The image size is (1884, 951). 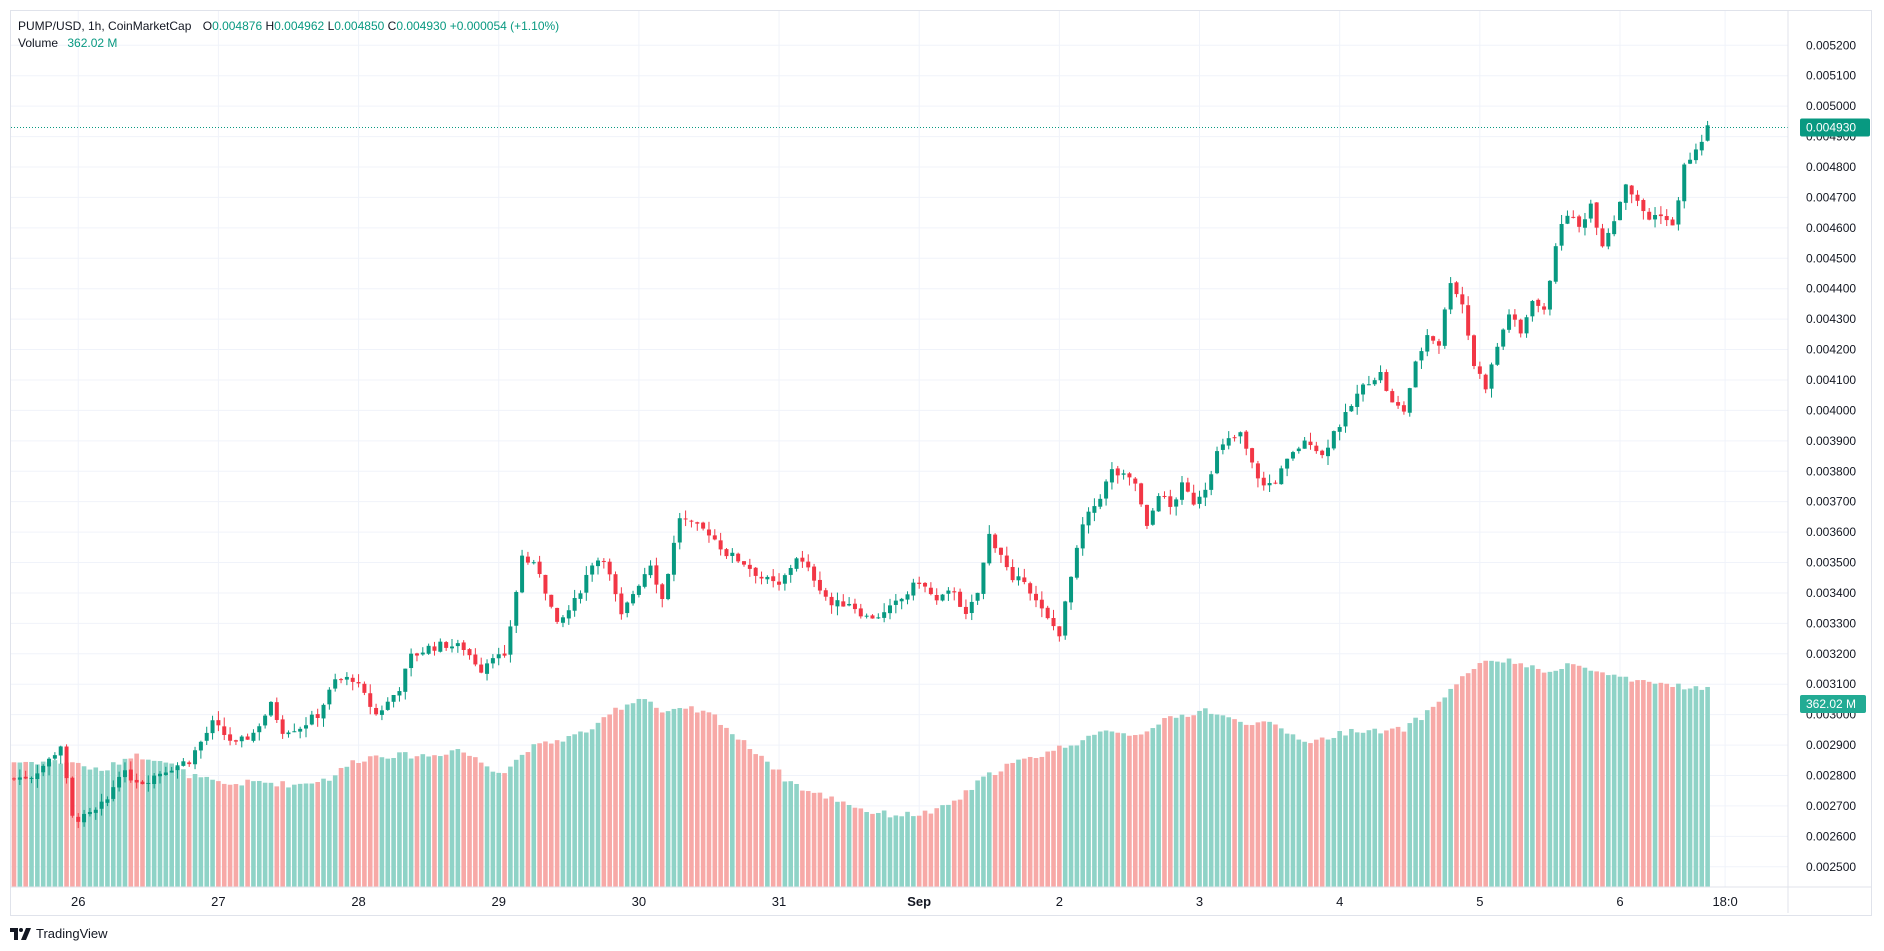 What do you see at coordinates (1831, 45) in the screenshot?
I see `y-tick-label: 0.005200` at bounding box center [1831, 45].